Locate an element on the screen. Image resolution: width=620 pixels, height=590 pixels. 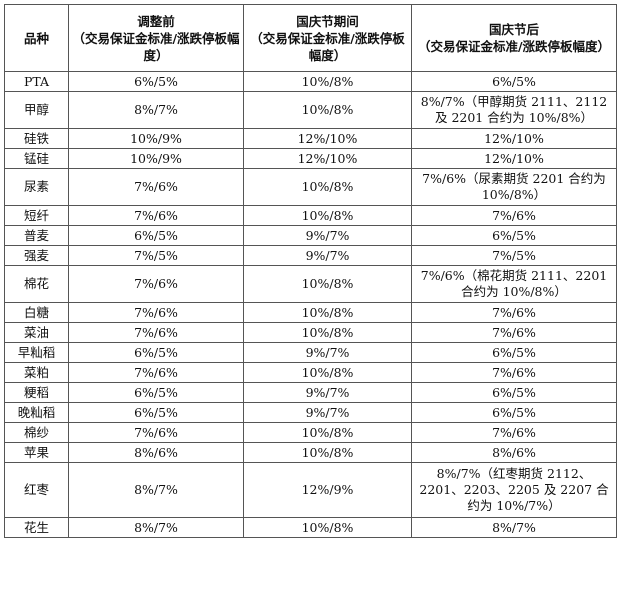
table-row: 早籼稻 6%/5% 9%/7% 6%/5% is located at coordinates (310, 352).